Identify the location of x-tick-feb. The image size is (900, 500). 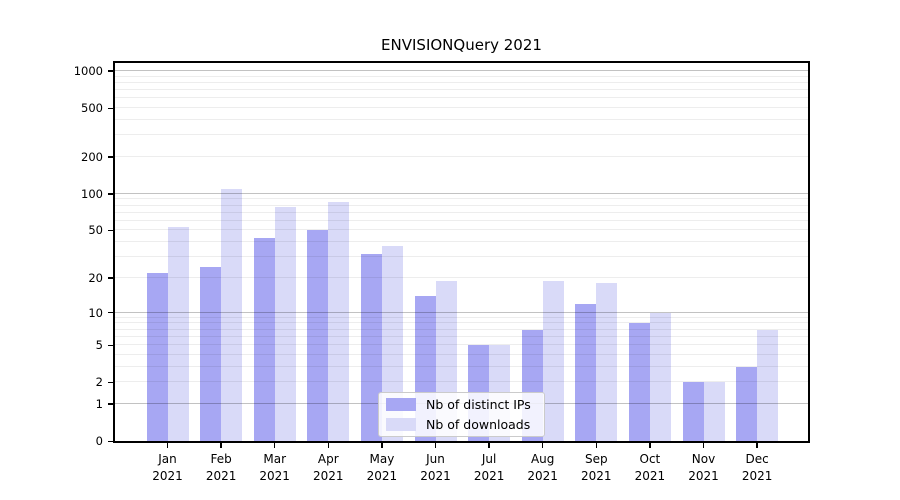
(221, 445).